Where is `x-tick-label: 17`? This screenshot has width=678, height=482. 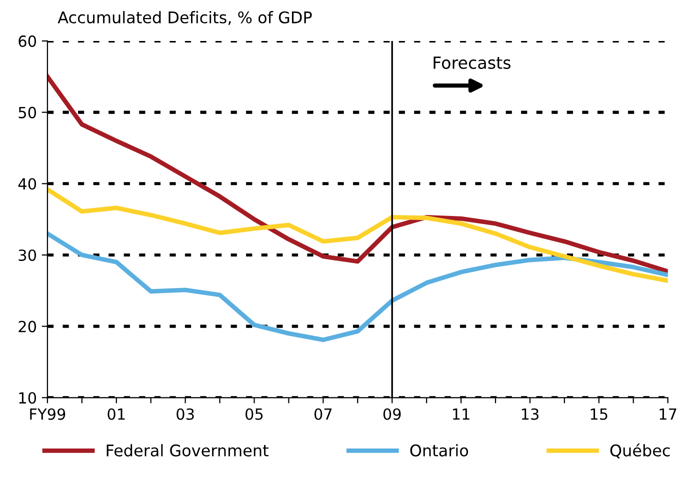
x-tick-label: 17 is located at coordinates (668, 414).